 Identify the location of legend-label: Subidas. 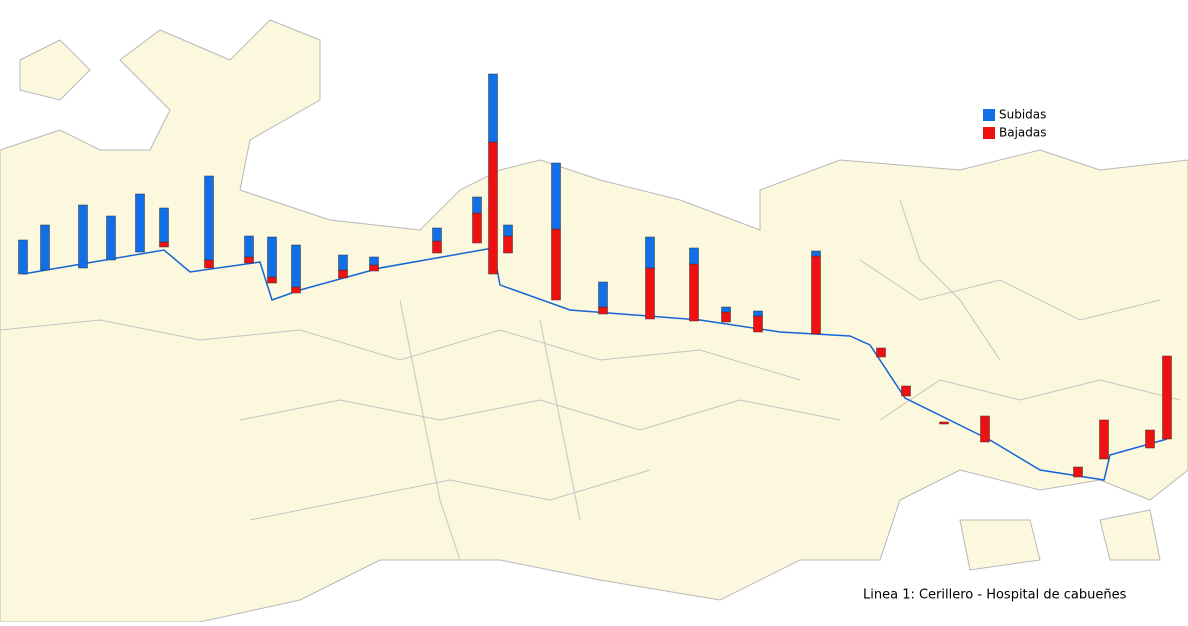
(1022, 115).